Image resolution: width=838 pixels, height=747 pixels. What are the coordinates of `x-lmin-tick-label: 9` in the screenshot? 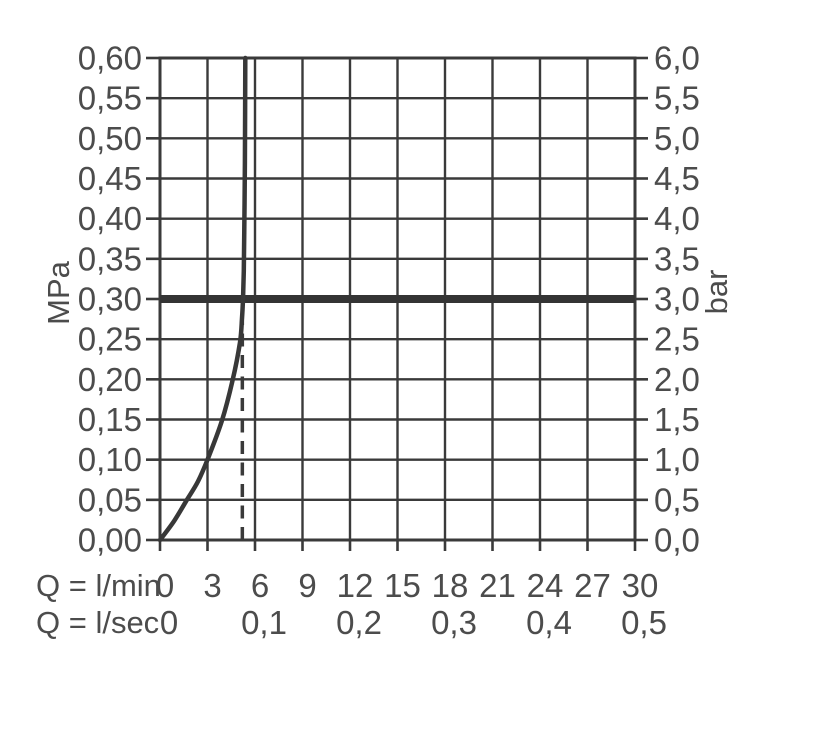 It's located at (307, 585).